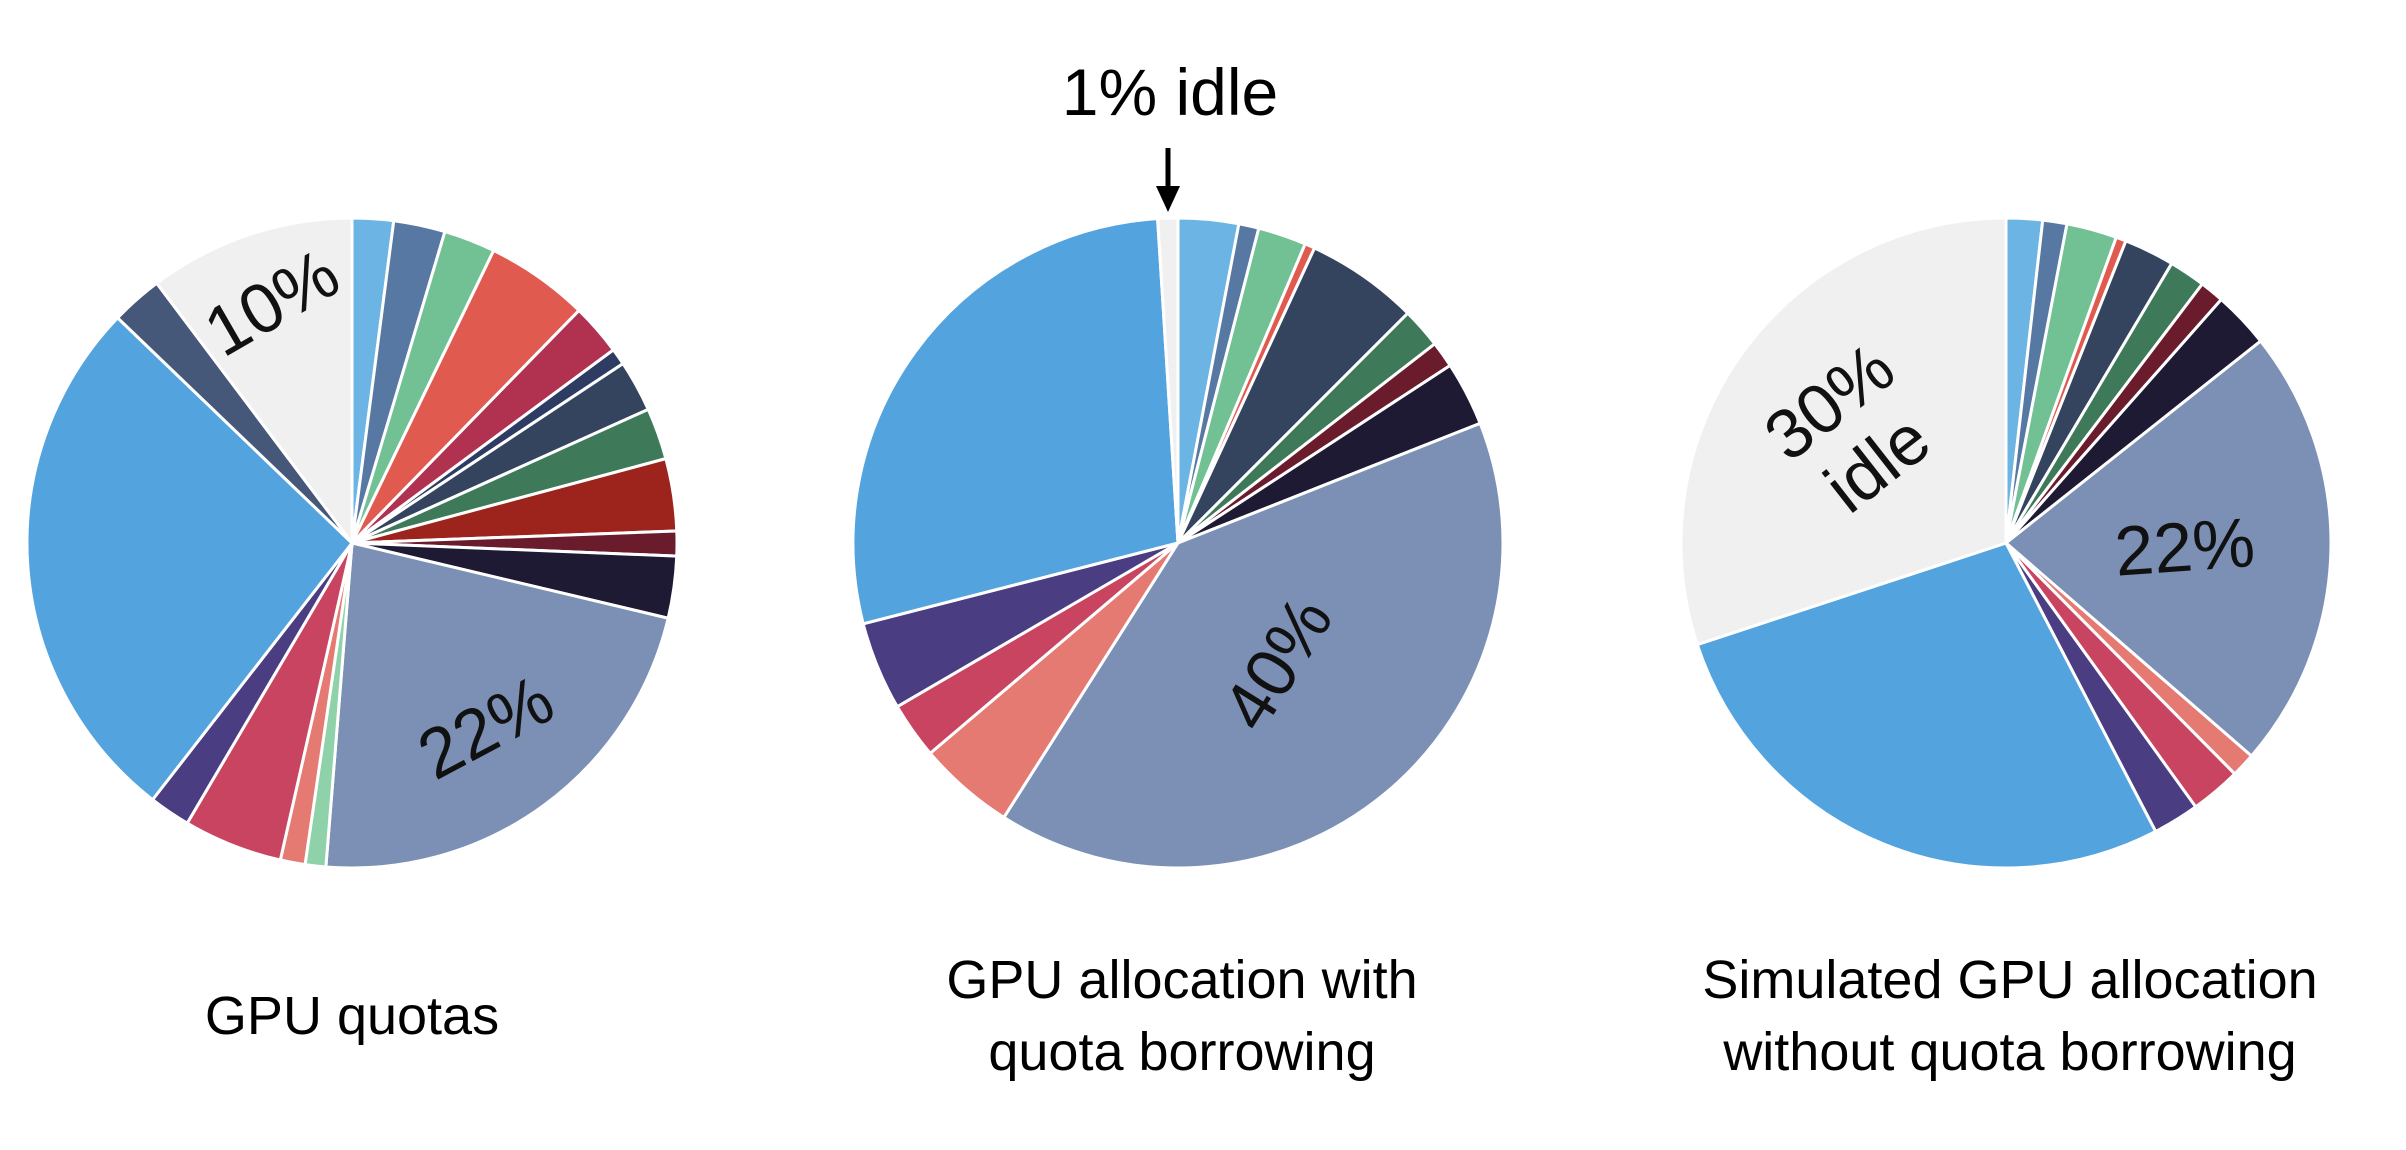 This screenshot has height=1150, width=2406. I want to click on chart-title-line: GPU allocation with, so click(1182, 980).